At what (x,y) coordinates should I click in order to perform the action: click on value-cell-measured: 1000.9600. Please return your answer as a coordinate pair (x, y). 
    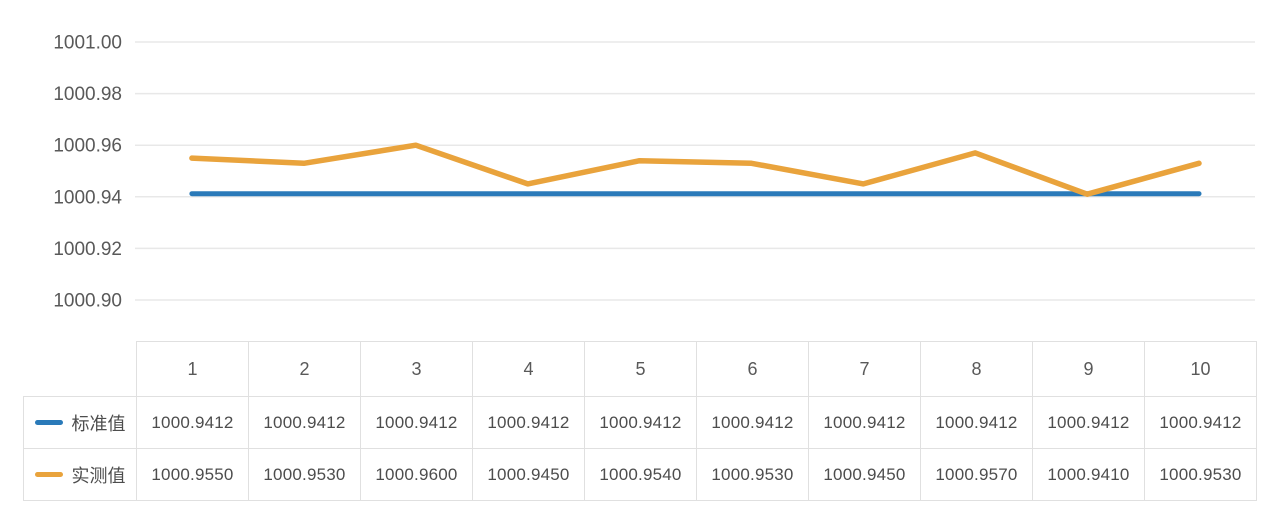
    Looking at the image, I should click on (416, 474).